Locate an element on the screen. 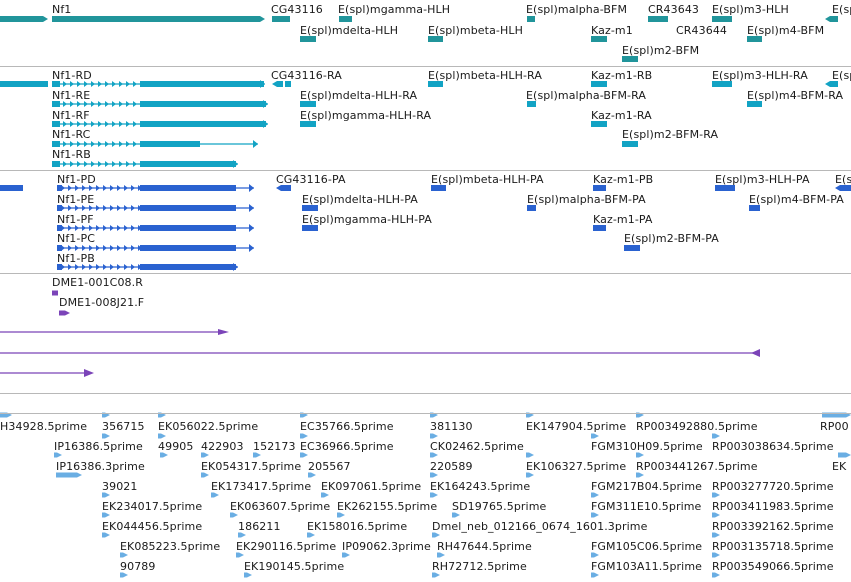 This screenshot has width=851, height=582. est-label: FGM311E10.5prime is located at coordinates (646, 506).